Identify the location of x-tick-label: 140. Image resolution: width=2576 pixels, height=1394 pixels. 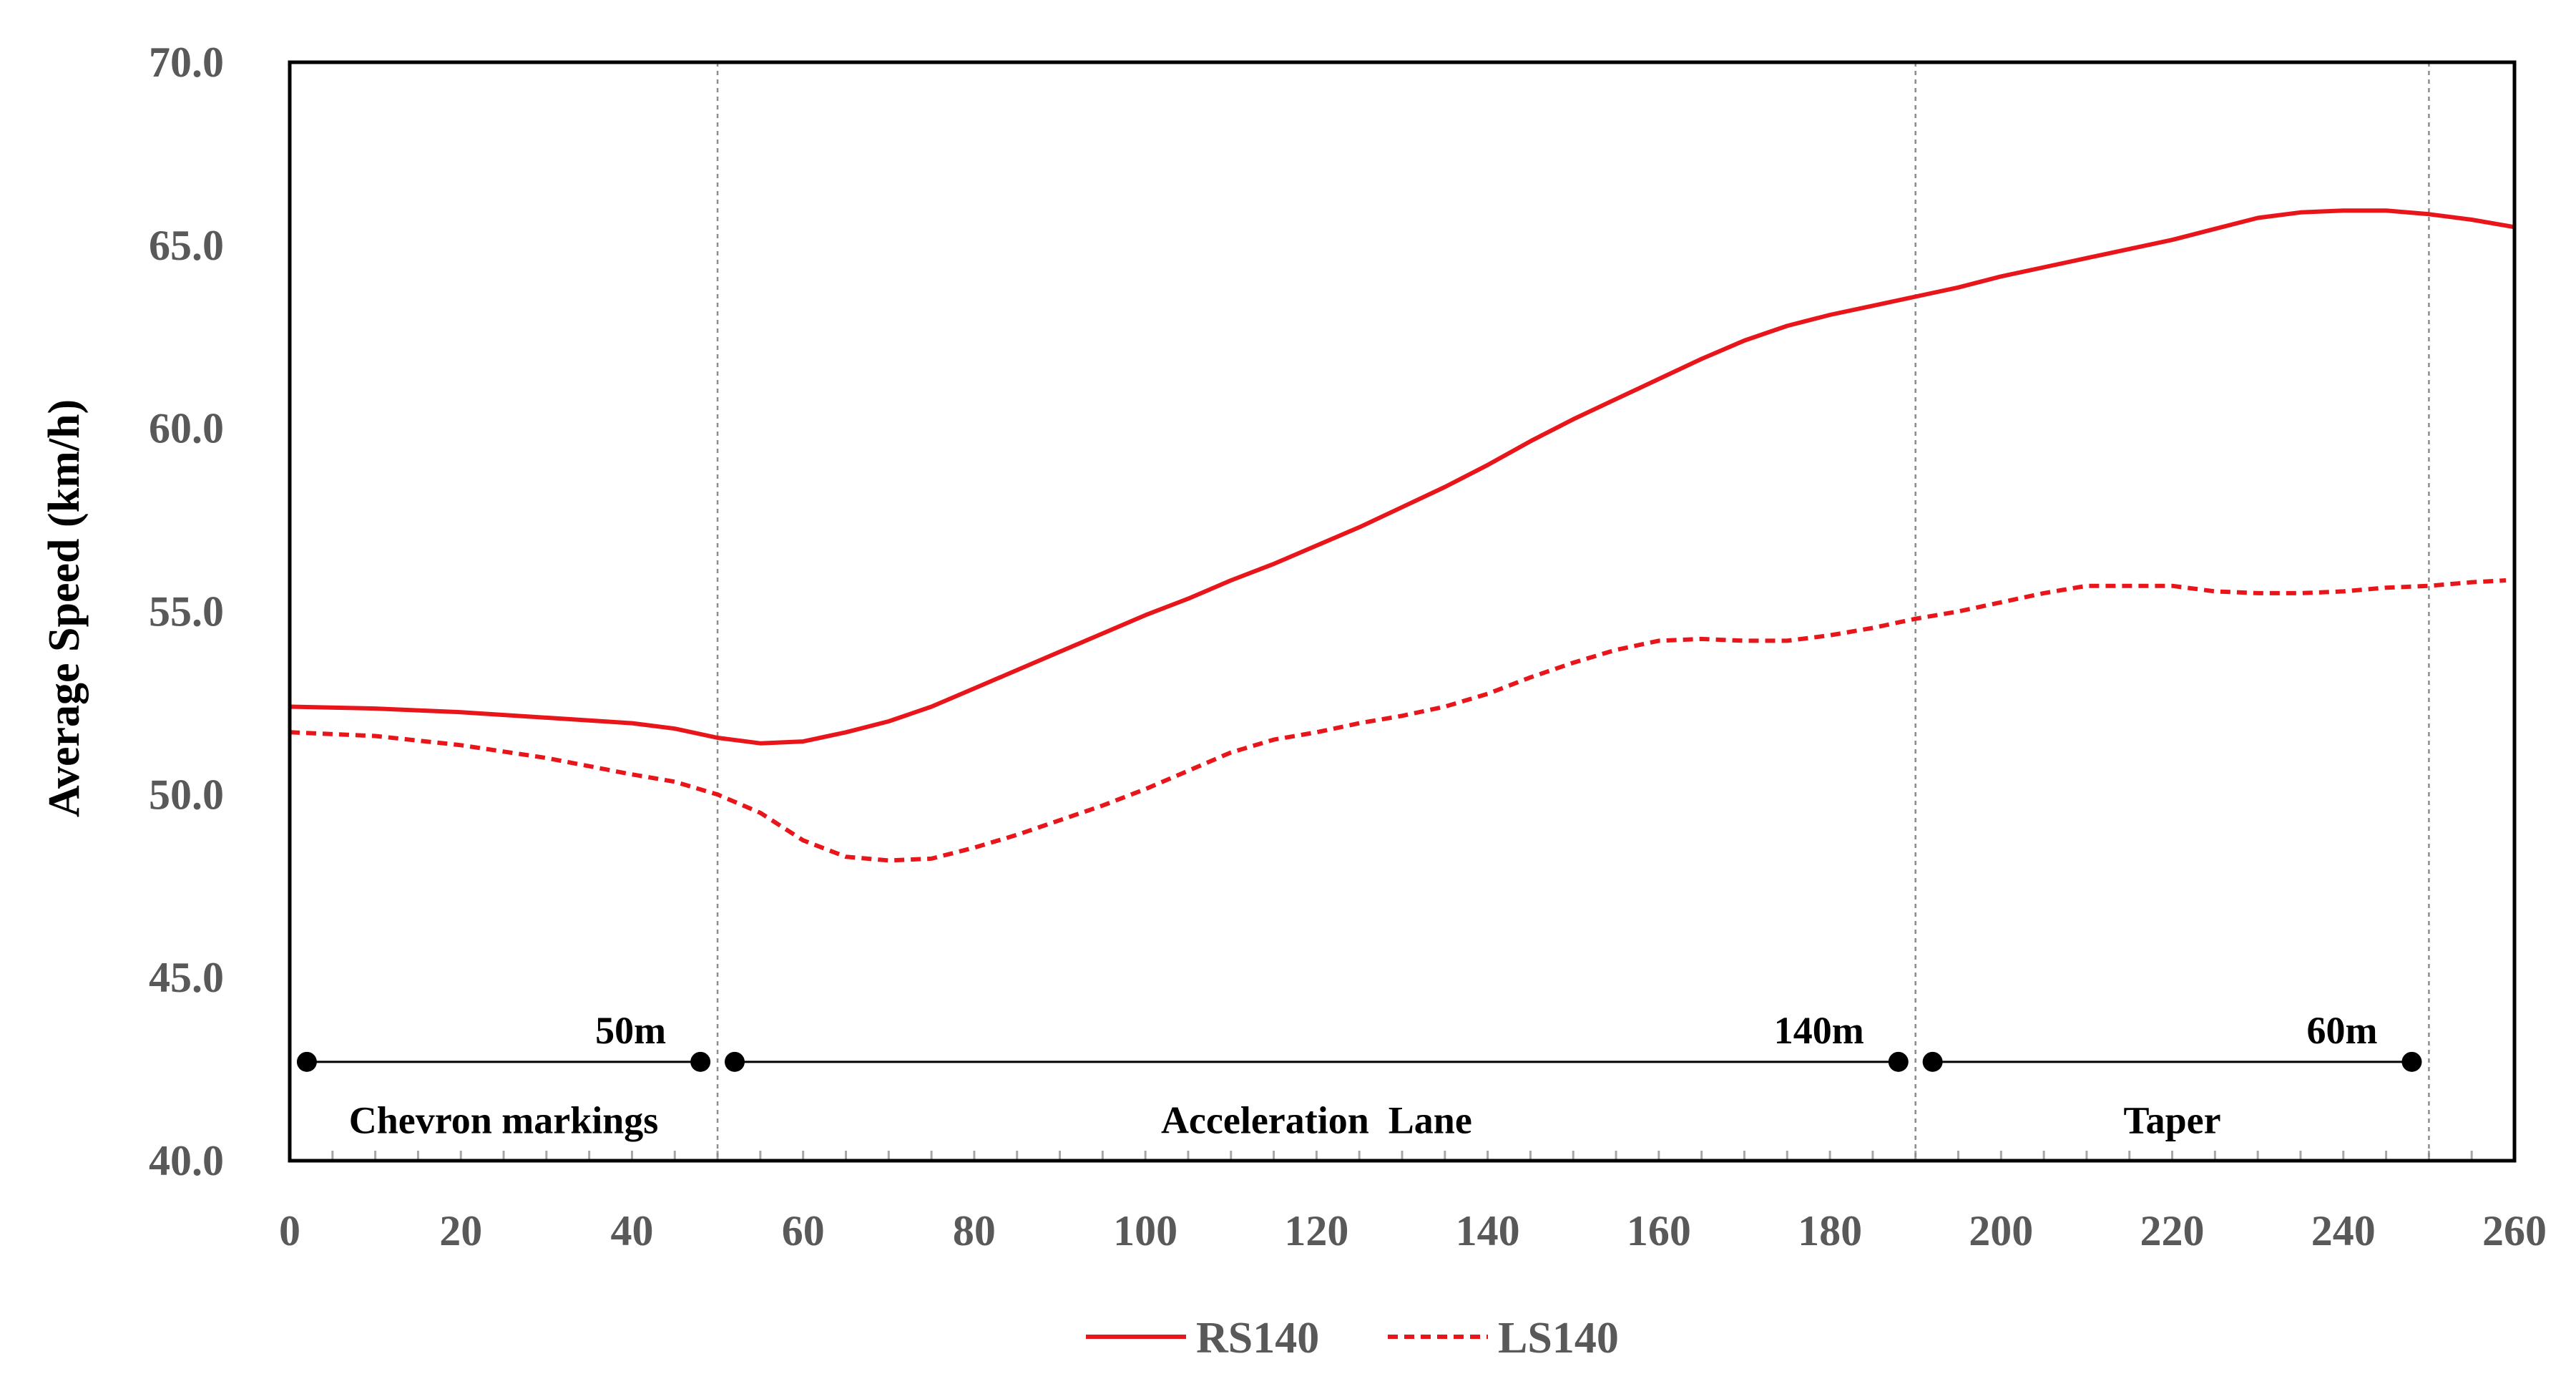
(1488, 1230).